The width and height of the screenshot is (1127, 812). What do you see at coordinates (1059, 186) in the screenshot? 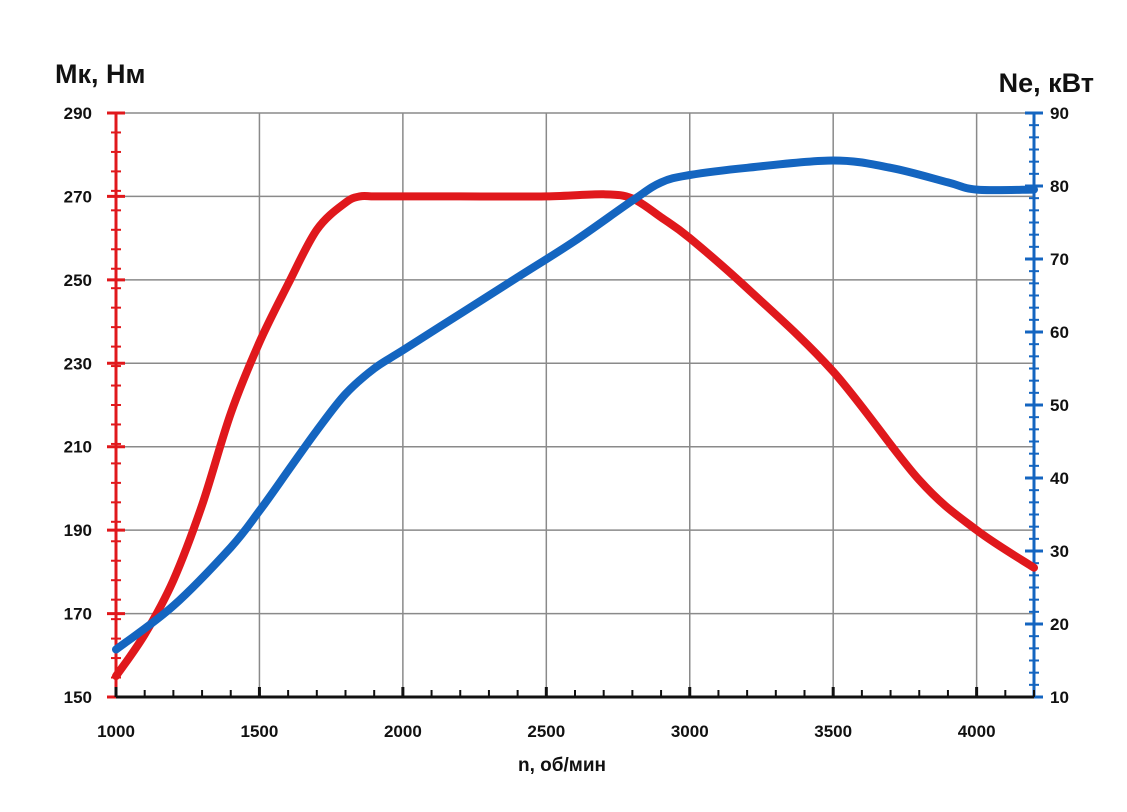
I see `right-tick-label: 80` at bounding box center [1059, 186].